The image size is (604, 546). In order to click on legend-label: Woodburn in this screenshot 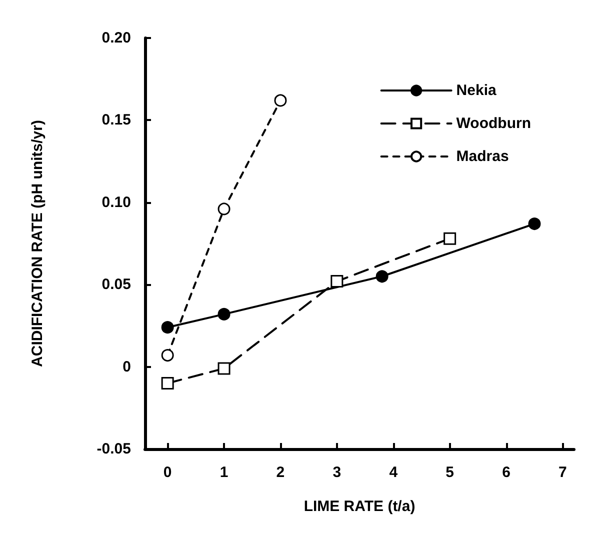, I will do `click(494, 123)`.